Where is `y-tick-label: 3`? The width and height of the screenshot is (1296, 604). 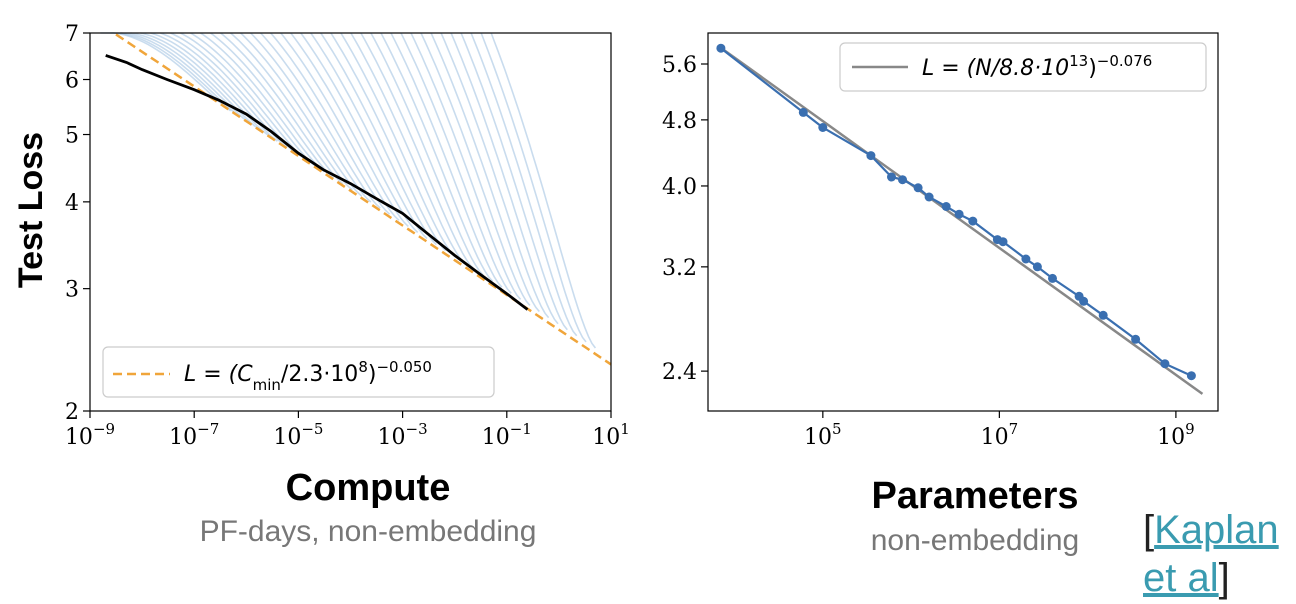 y-tick-label: 3 is located at coordinates (72, 290).